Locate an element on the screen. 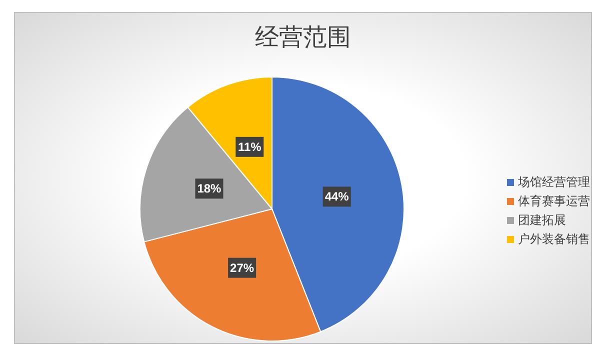 The image size is (603, 355). chart-title: 经营范围 is located at coordinates (303, 38).